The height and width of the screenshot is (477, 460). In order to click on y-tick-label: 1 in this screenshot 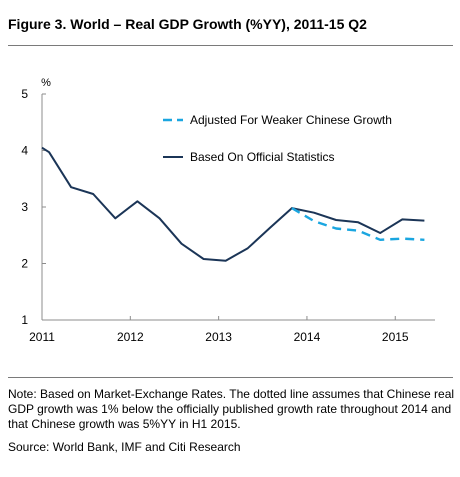, I will do `click(24, 320)`.